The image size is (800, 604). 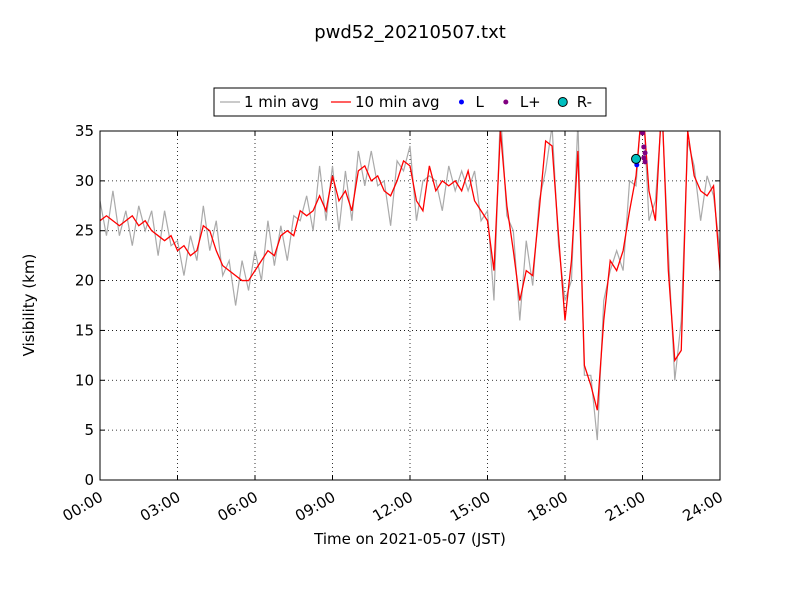 What do you see at coordinates (584, 102) in the screenshot?
I see `legend-label: R-` at bounding box center [584, 102].